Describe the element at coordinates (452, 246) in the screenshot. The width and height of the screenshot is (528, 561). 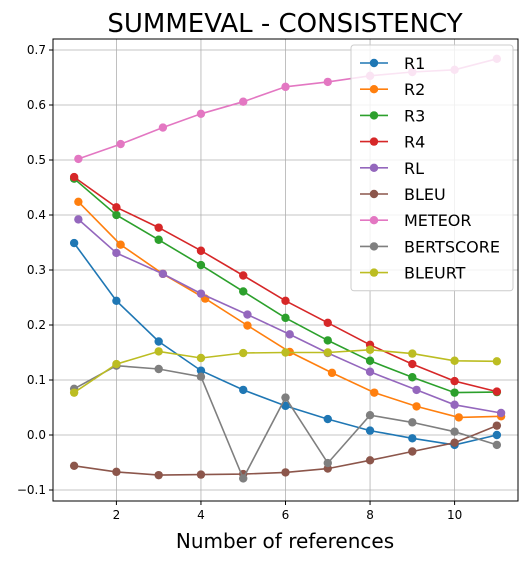
I see `legend-label: BERTSCORE` at that location.